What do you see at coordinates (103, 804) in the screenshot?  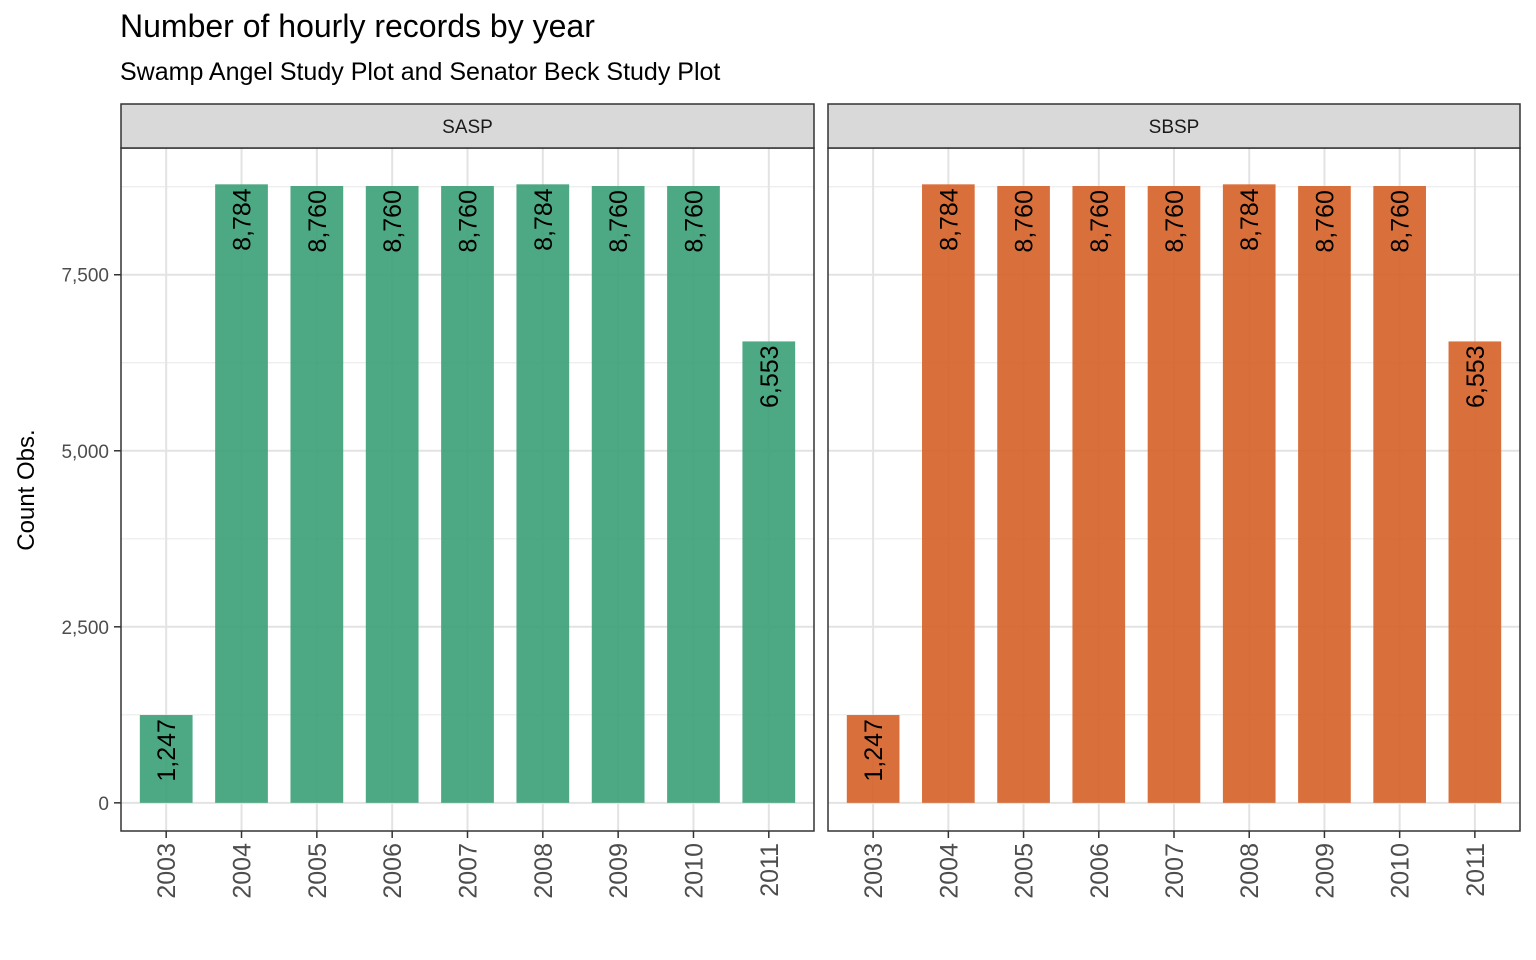 I see `y-tick-label: 0` at bounding box center [103, 804].